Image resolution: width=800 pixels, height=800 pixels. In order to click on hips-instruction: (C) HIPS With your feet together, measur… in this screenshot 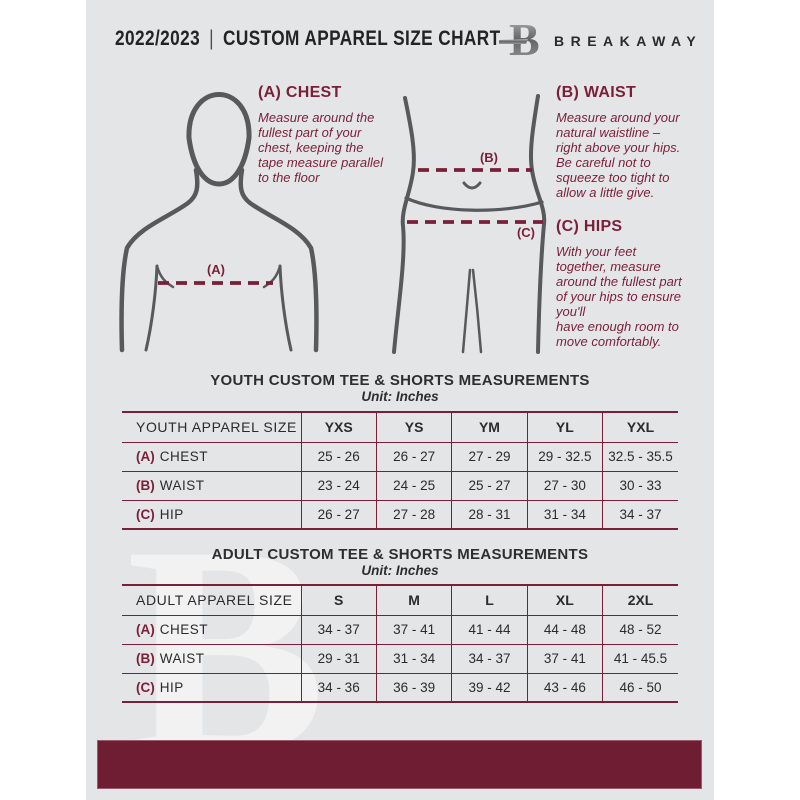, I will do `click(629, 283)`.